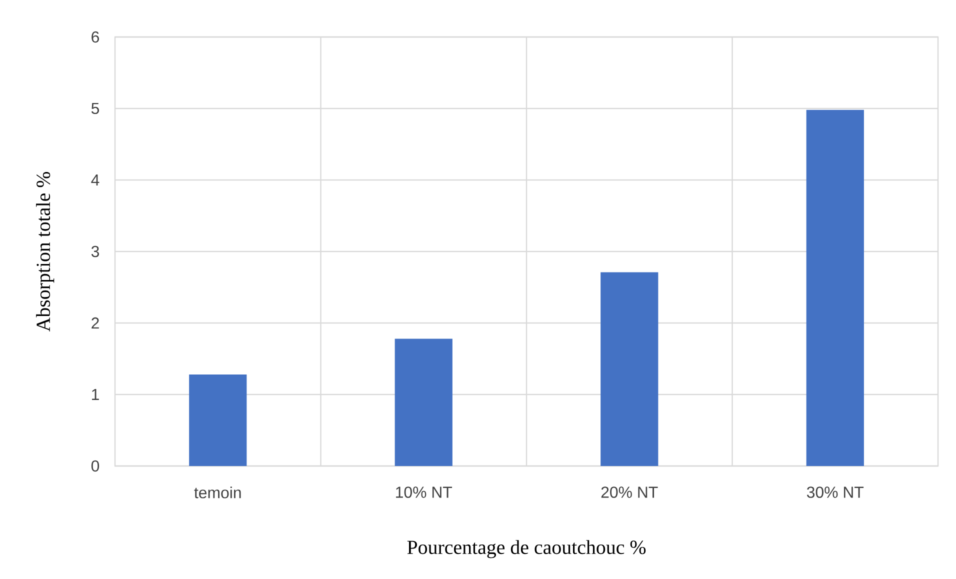 The image size is (956, 579). What do you see at coordinates (835, 492) in the screenshot?
I see `x-tick-label: 30% NT` at bounding box center [835, 492].